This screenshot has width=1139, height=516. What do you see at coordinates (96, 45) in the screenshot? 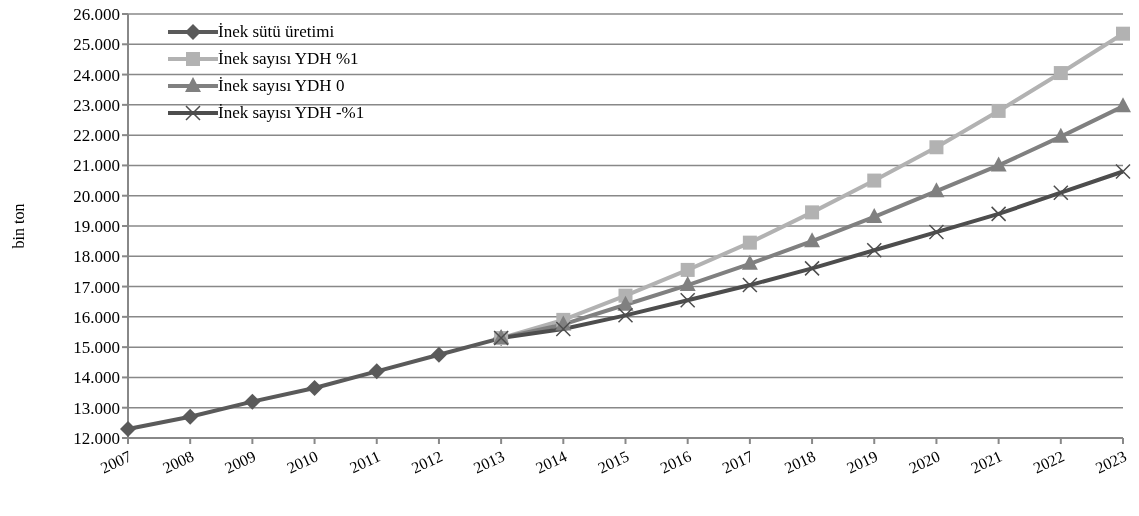
I see `y-tick-label: 25.000` at bounding box center [96, 45].